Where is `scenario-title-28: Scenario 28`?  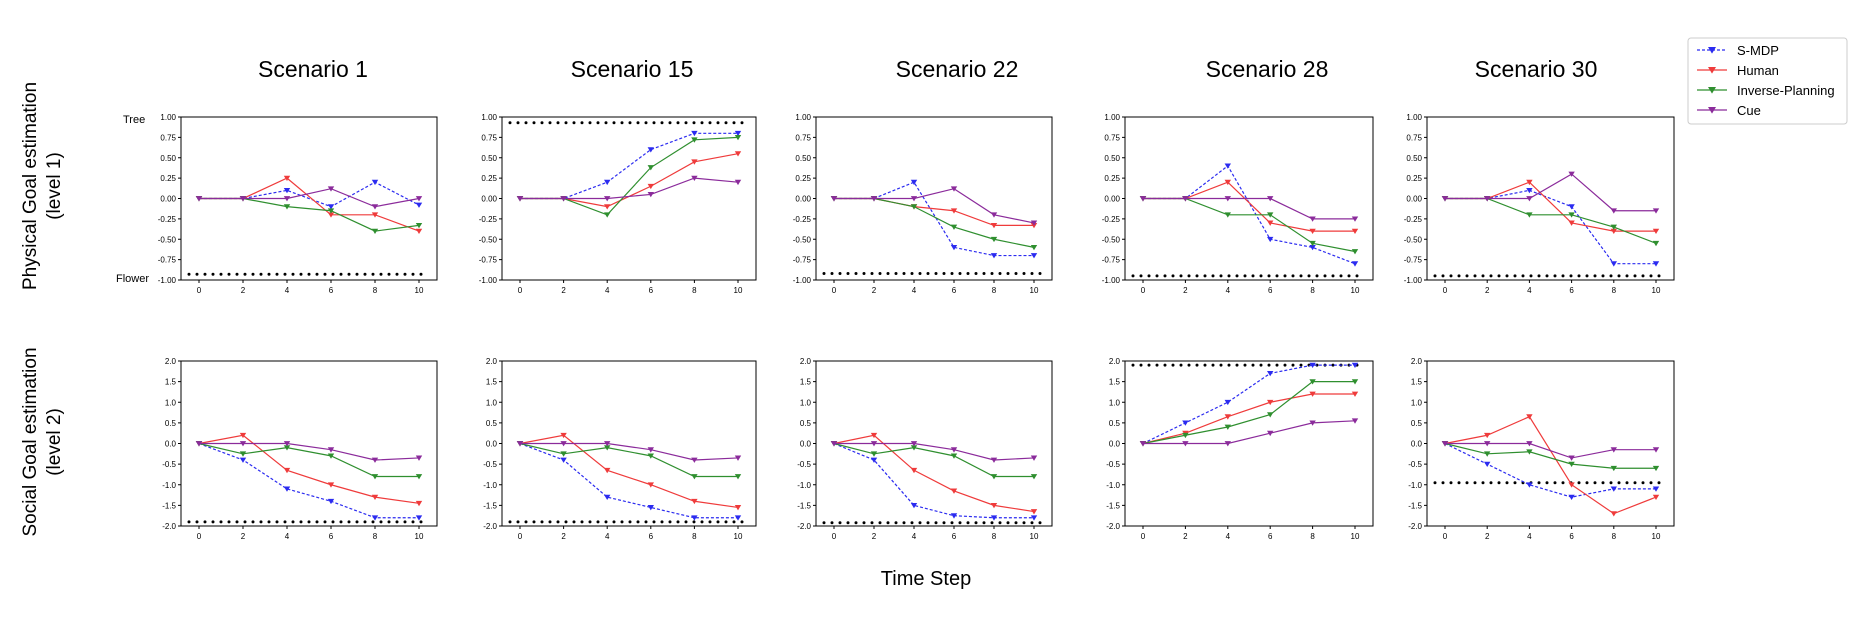 scenario-title-28: Scenario 28 is located at coordinates (1267, 69).